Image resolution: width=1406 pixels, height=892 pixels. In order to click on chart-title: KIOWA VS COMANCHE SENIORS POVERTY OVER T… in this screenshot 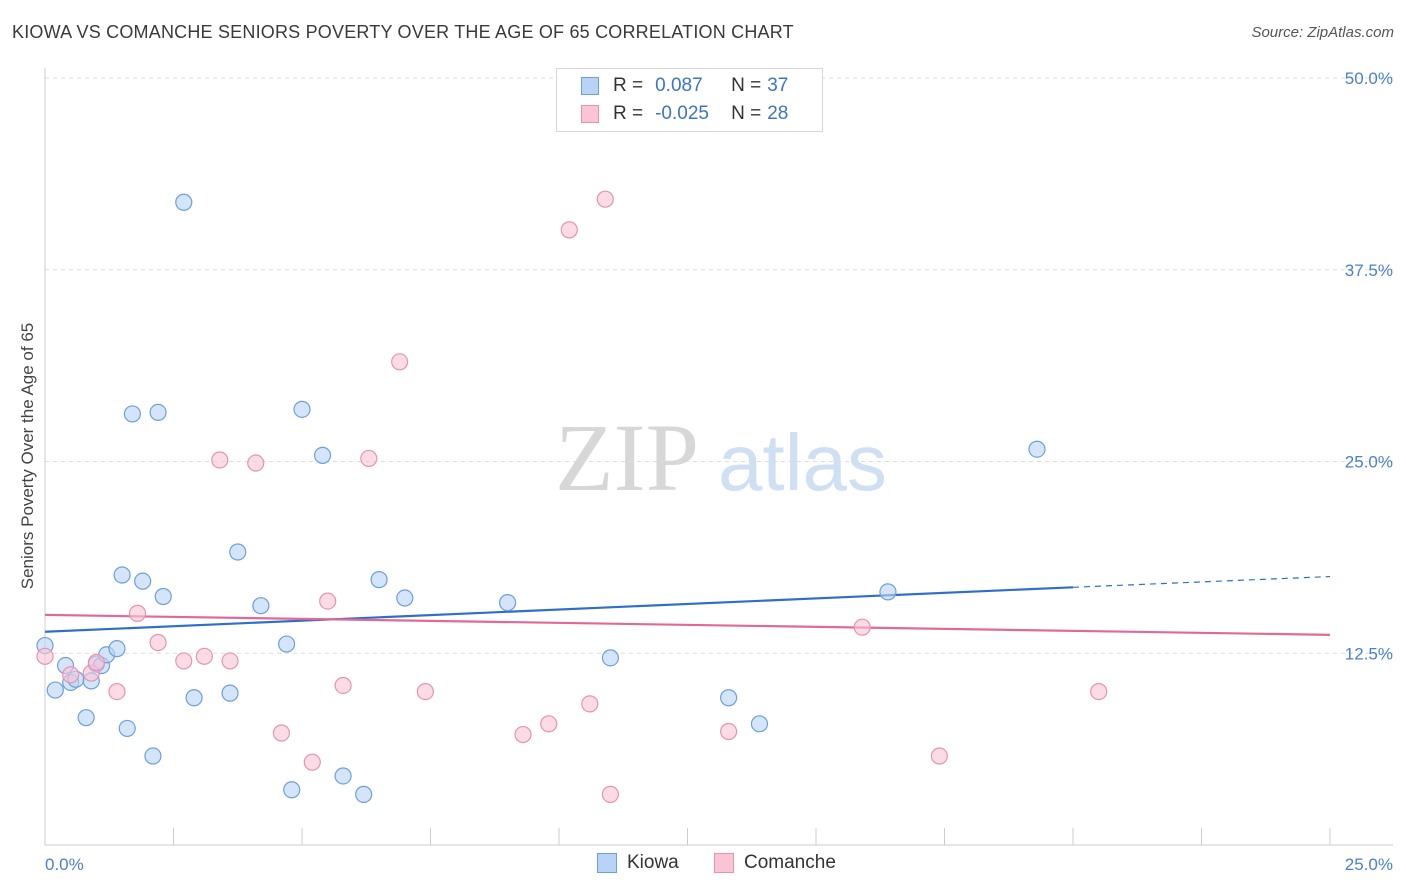, I will do `click(403, 32)`.